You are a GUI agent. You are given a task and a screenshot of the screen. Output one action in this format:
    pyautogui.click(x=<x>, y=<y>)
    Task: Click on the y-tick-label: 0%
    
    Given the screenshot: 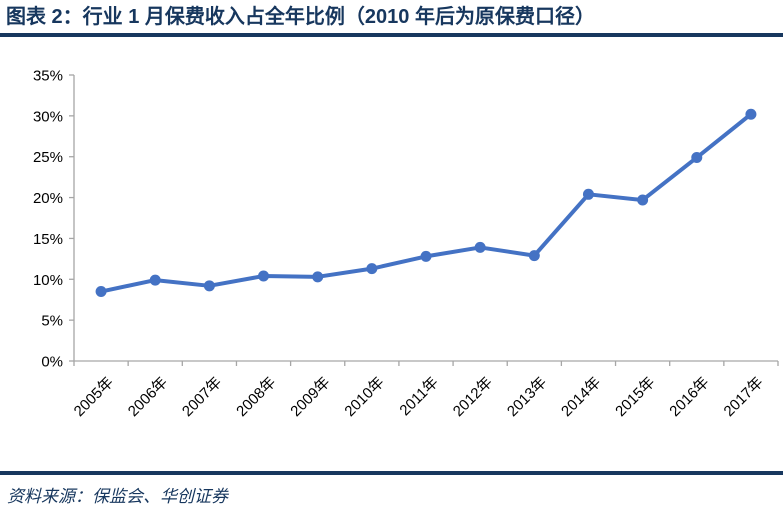 What is the action you would take?
    pyautogui.click(x=52, y=362)
    